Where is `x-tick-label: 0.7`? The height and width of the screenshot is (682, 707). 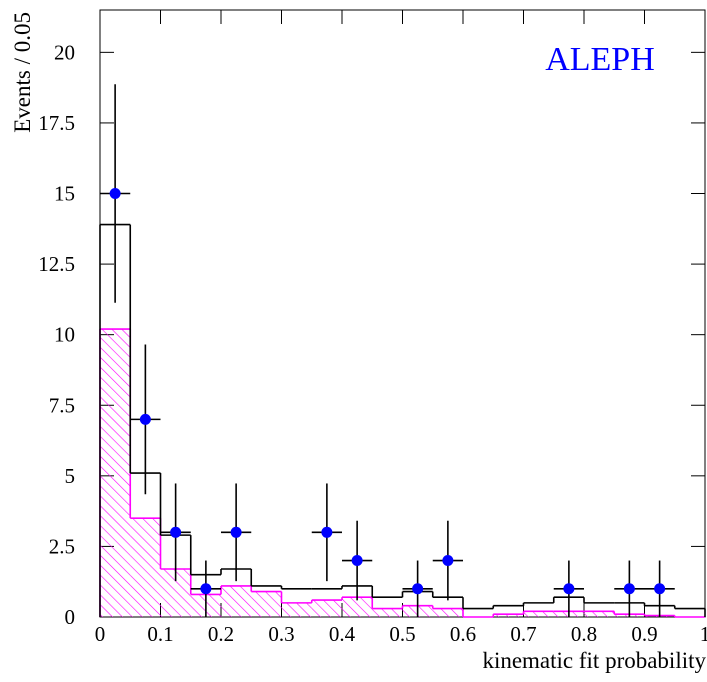 x-tick-label: 0.7 is located at coordinates (523, 634).